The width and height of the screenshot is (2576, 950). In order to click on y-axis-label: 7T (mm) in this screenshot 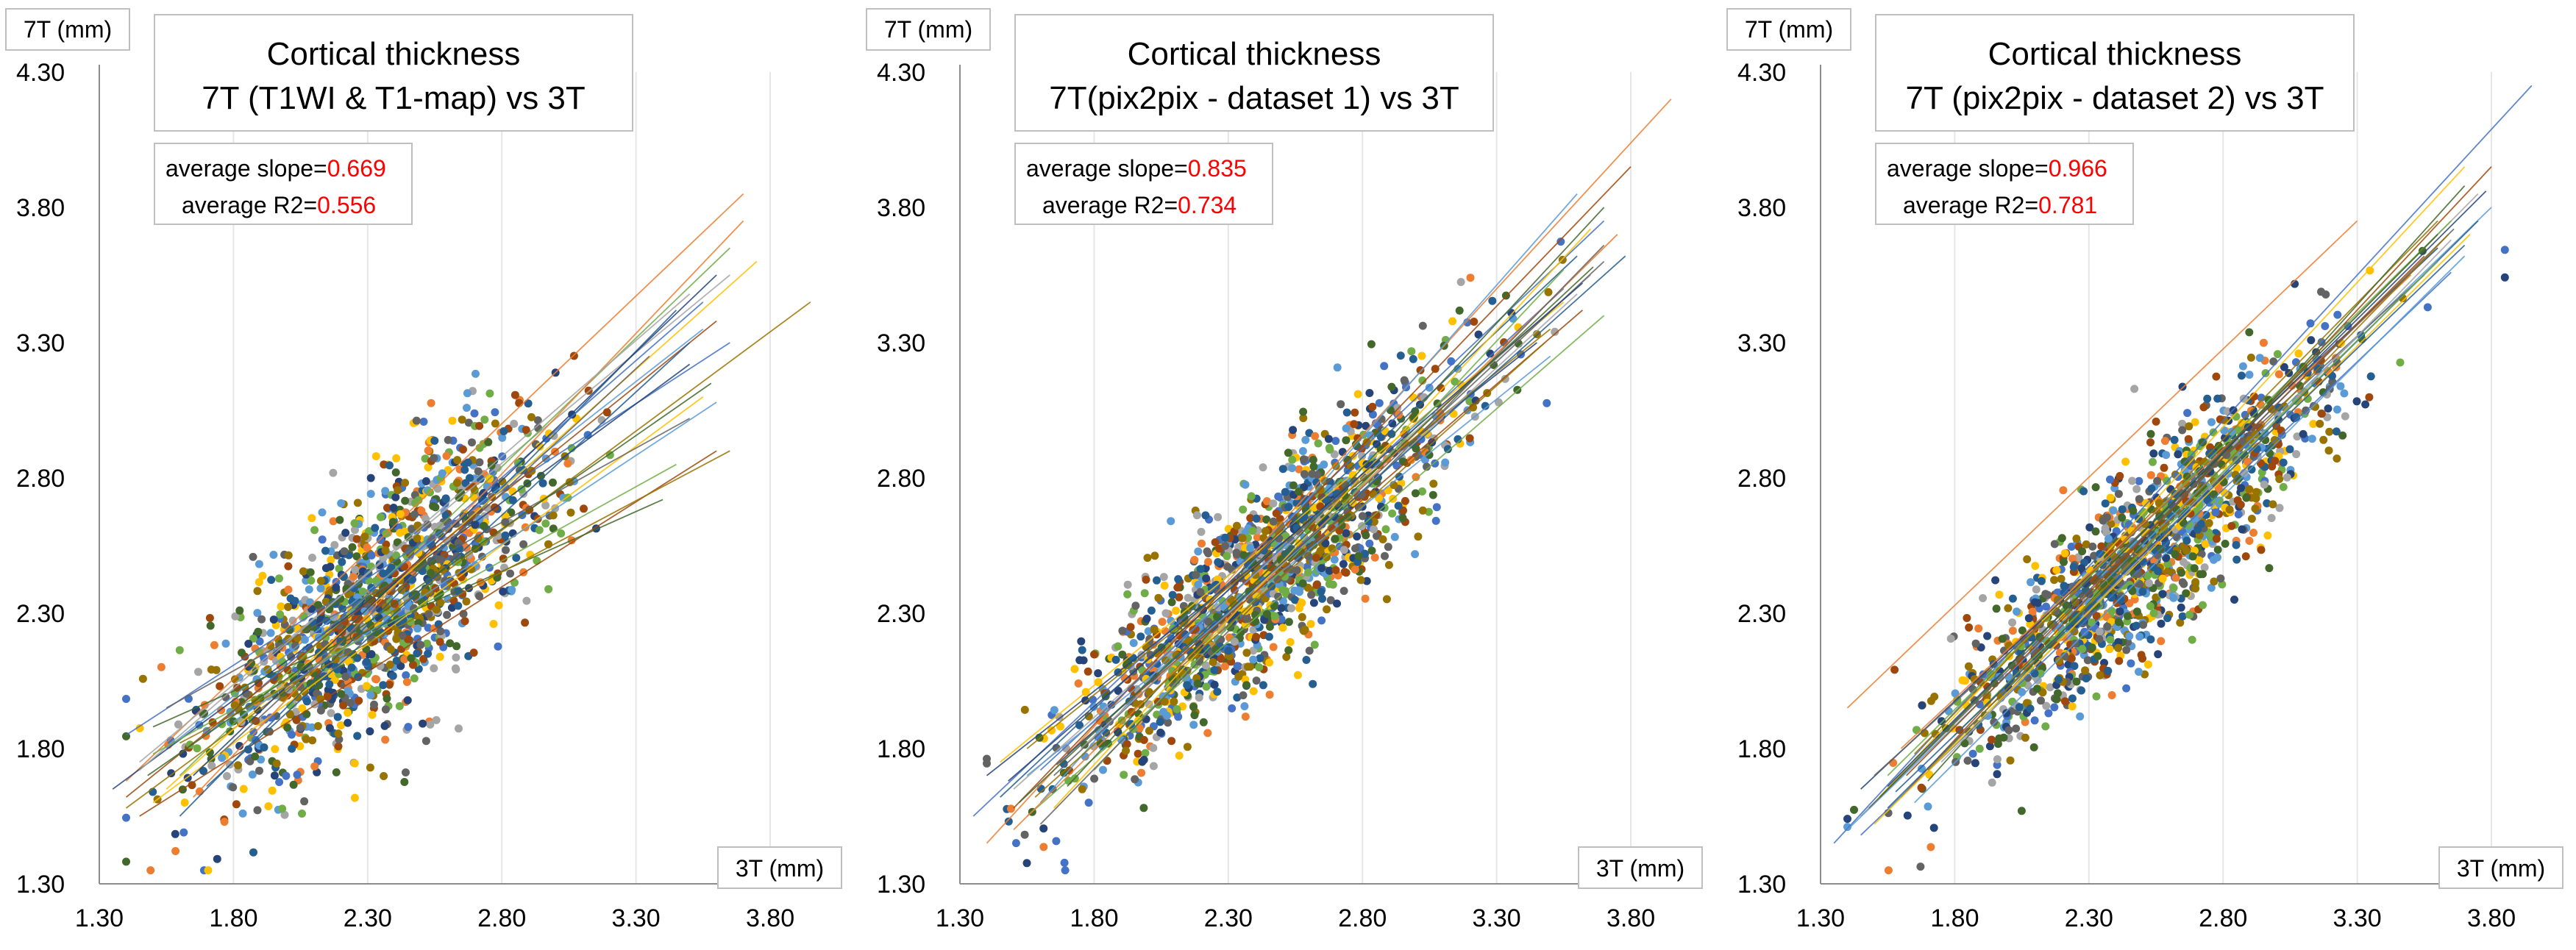, I will do `click(68, 30)`.